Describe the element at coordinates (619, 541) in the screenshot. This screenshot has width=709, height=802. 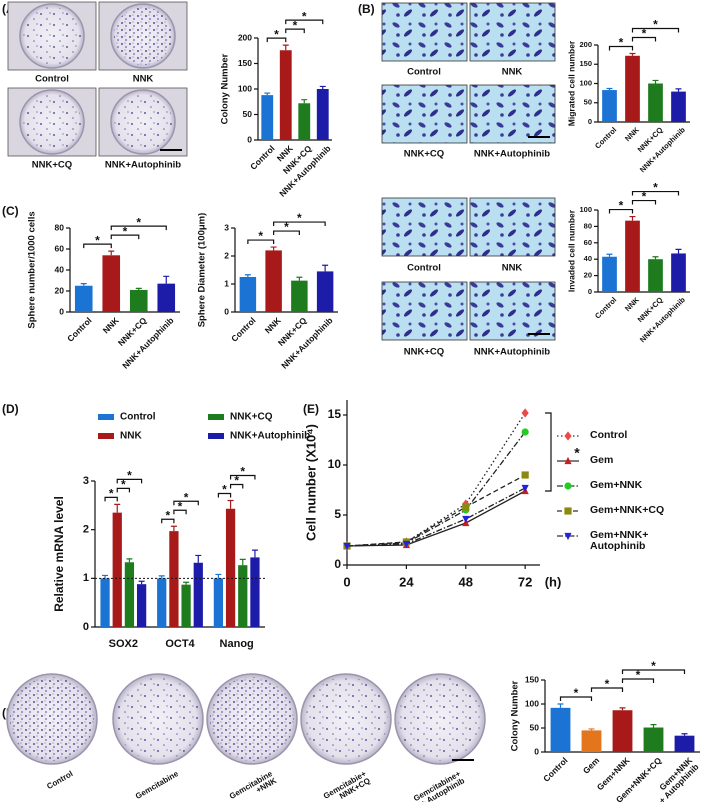
I see `legend-label: Gem+NNK+ Autophinib` at that location.